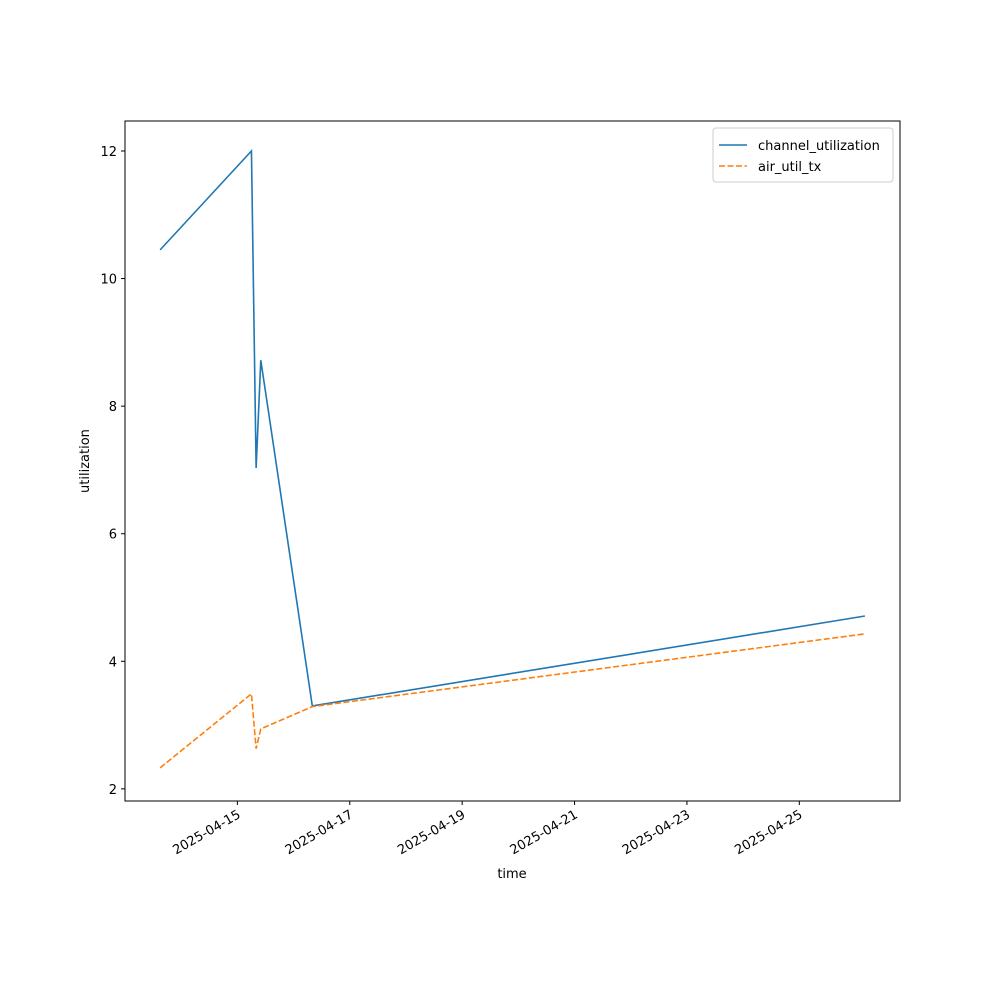  I want to click on y-tick-label: 12, so click(108, 152).